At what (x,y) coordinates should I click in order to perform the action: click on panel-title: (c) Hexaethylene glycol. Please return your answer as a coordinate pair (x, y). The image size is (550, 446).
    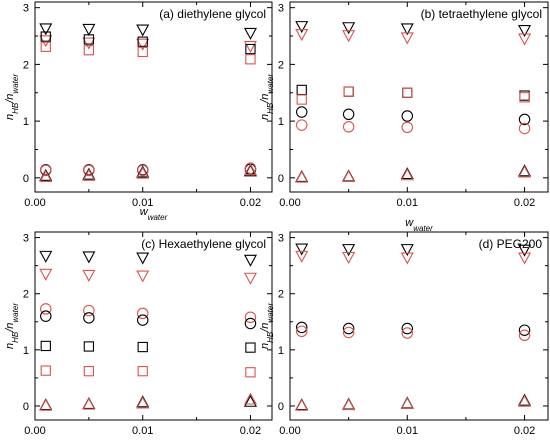
    Looking at the image, I should click on (203, 244).